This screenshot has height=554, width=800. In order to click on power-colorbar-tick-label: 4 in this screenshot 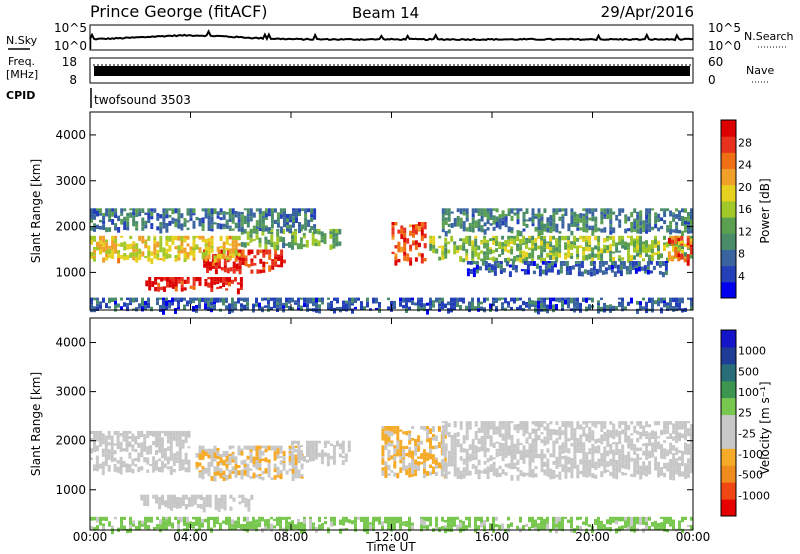, I will do `click(741, 276)`.